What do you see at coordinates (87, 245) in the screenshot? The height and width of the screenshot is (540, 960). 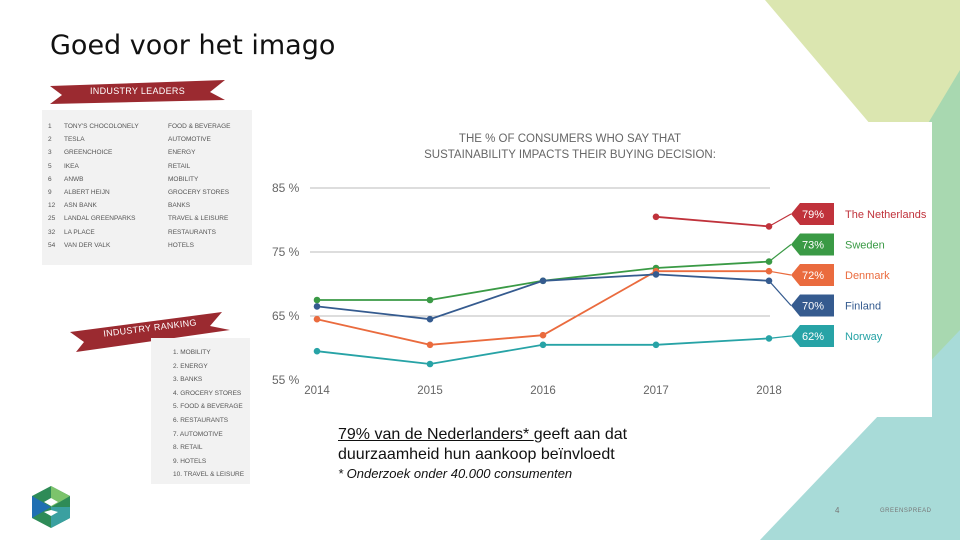 I see `leader-name: VAN DER VALK` at bounding box center [87, 245].